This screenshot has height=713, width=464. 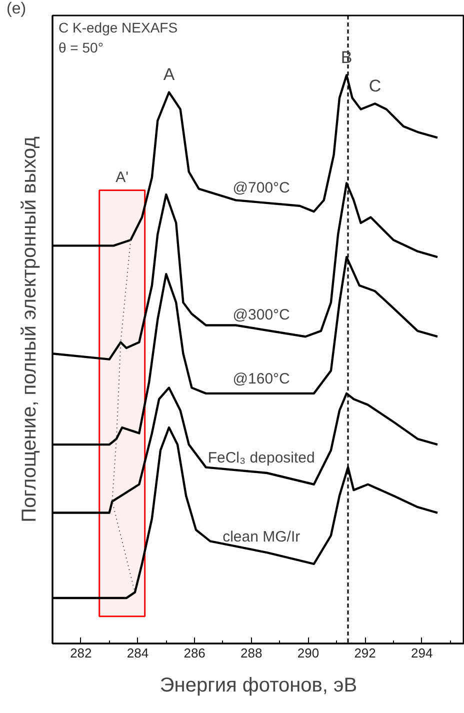 What do you see at coordinates (422, 653) in the screenshot?
I see `x-tick-label: 294` at bounding box center [422, 653].